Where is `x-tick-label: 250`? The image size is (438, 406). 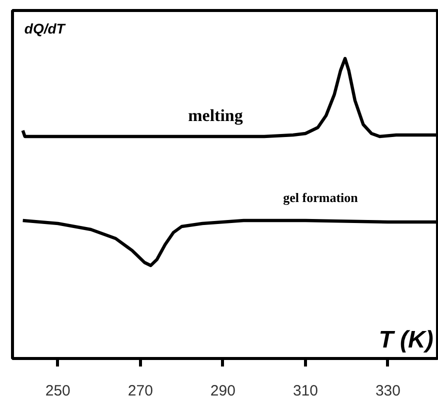
x-tick-label: 250 is located at coordinates (57, 391).